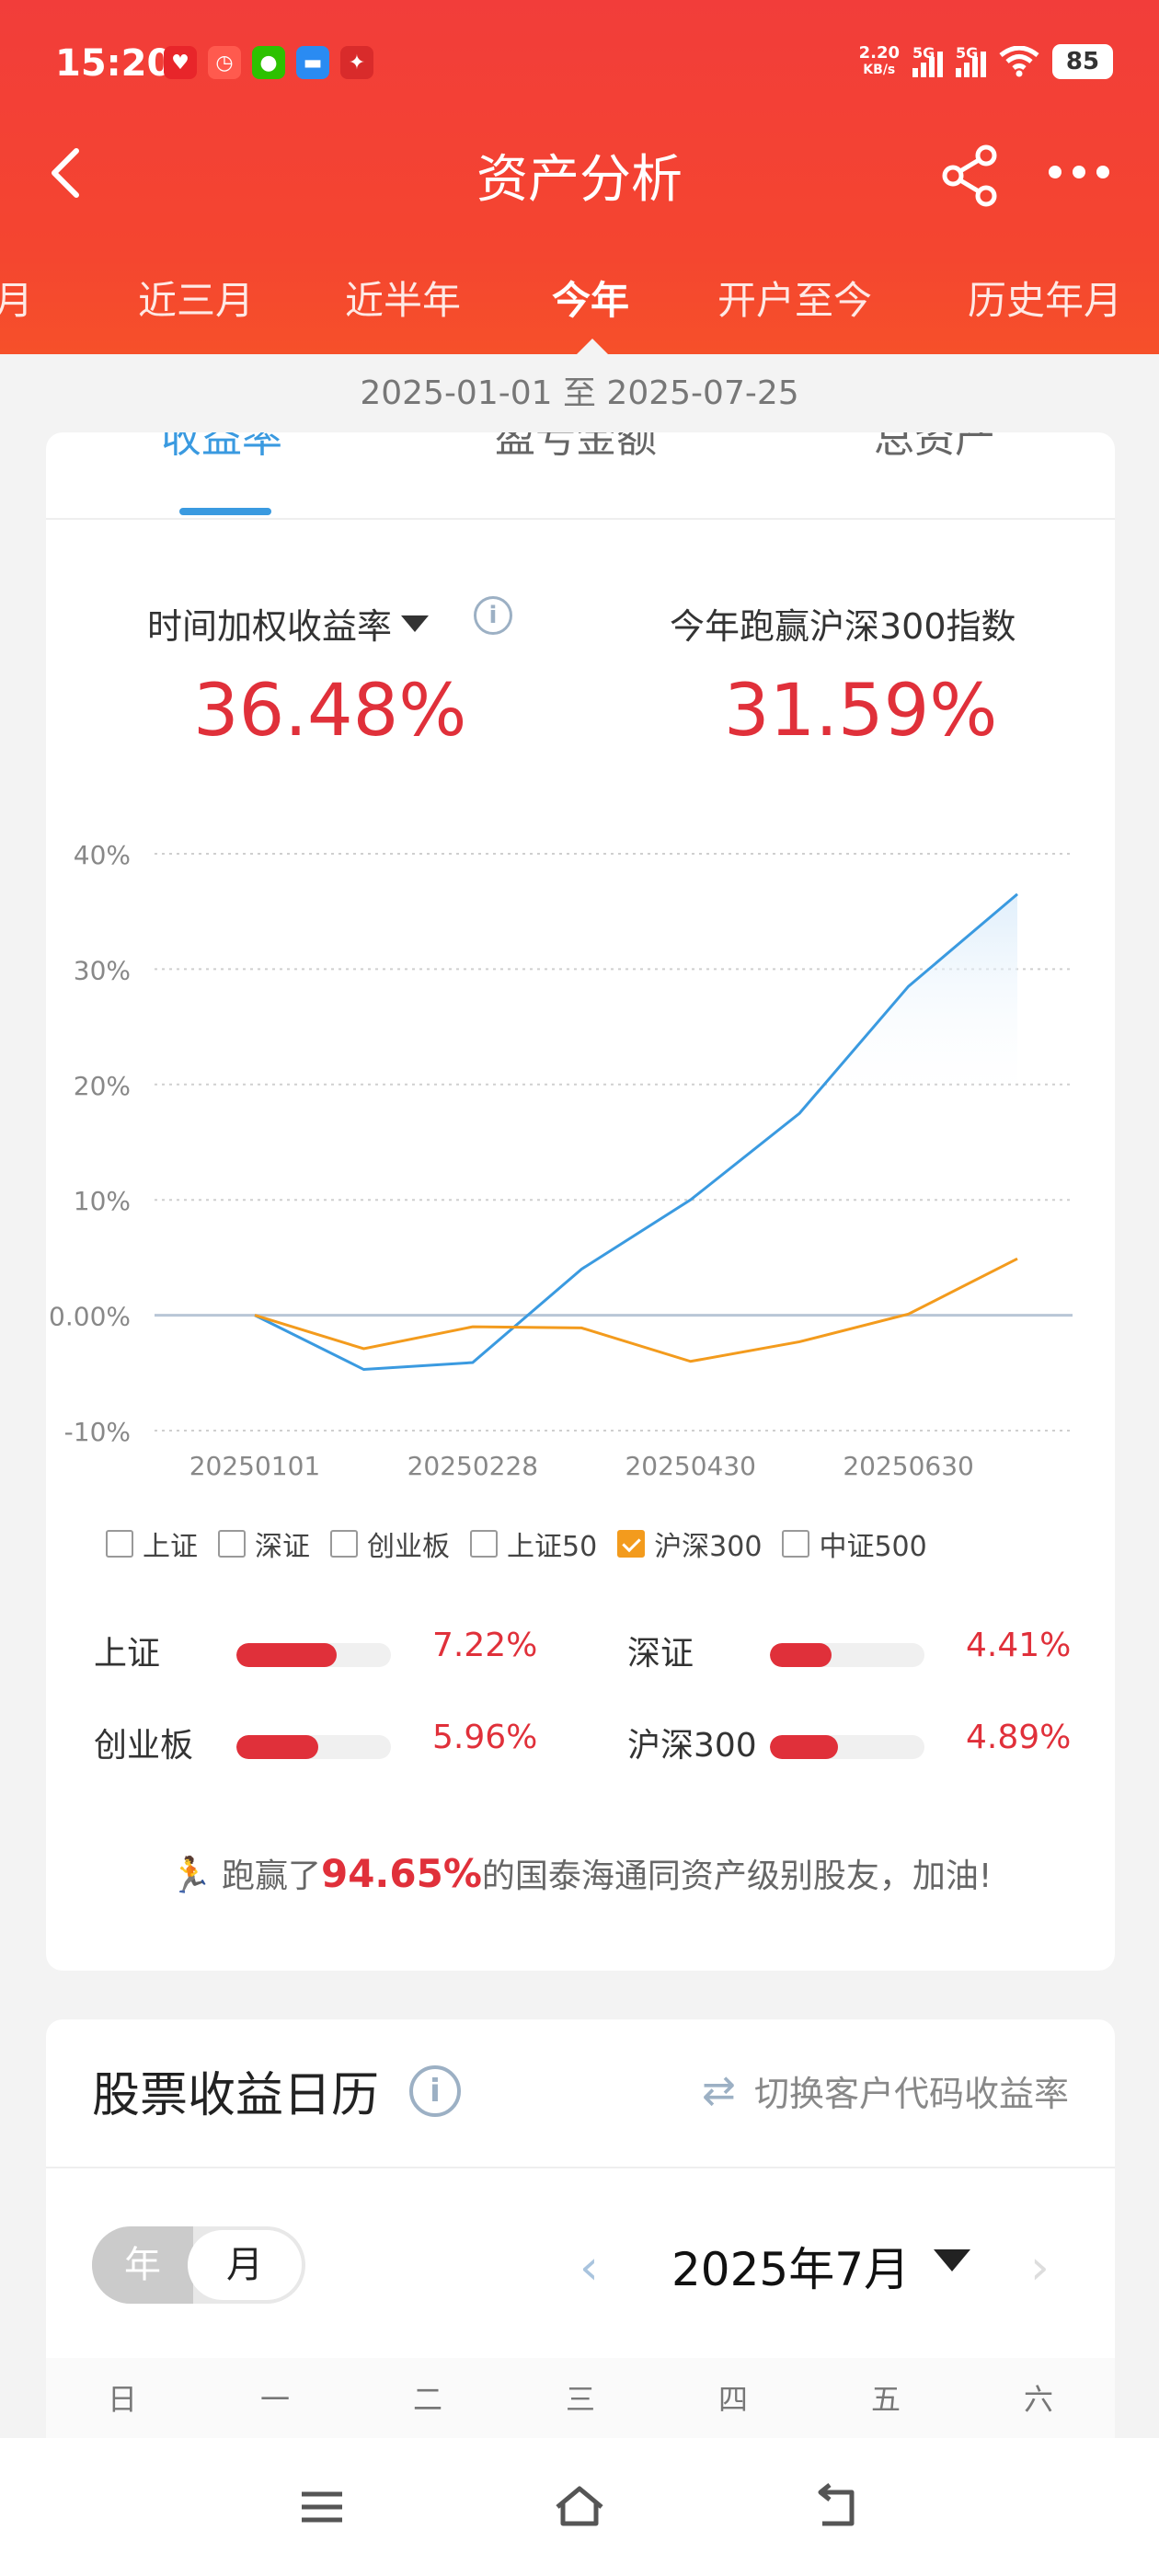  What do you see at coordinates (986, 61) in the screenshot?
I see `status-indicators: 2.20 KB/s 5G 5G 85` at bounding box center [986, 61].